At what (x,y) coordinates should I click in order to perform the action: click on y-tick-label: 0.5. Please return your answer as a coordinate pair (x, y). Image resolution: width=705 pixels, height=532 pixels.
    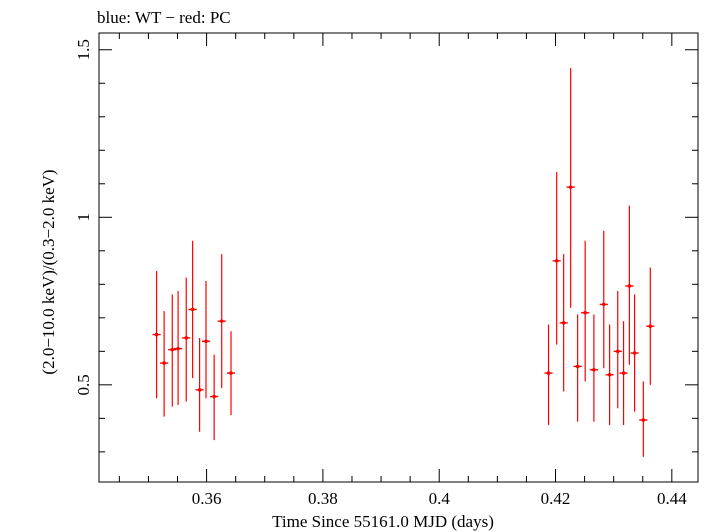
    Looking at the image, I should click on (83, 384).